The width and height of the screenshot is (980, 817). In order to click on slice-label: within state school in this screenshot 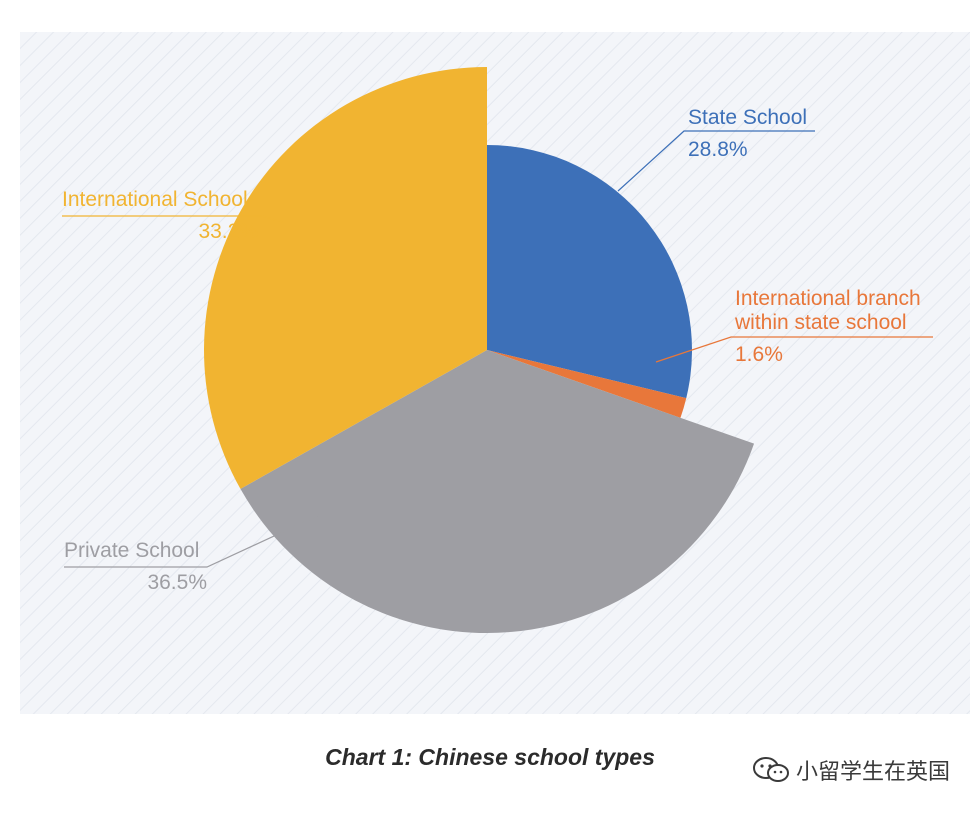, I will do `click(820, 322)`.